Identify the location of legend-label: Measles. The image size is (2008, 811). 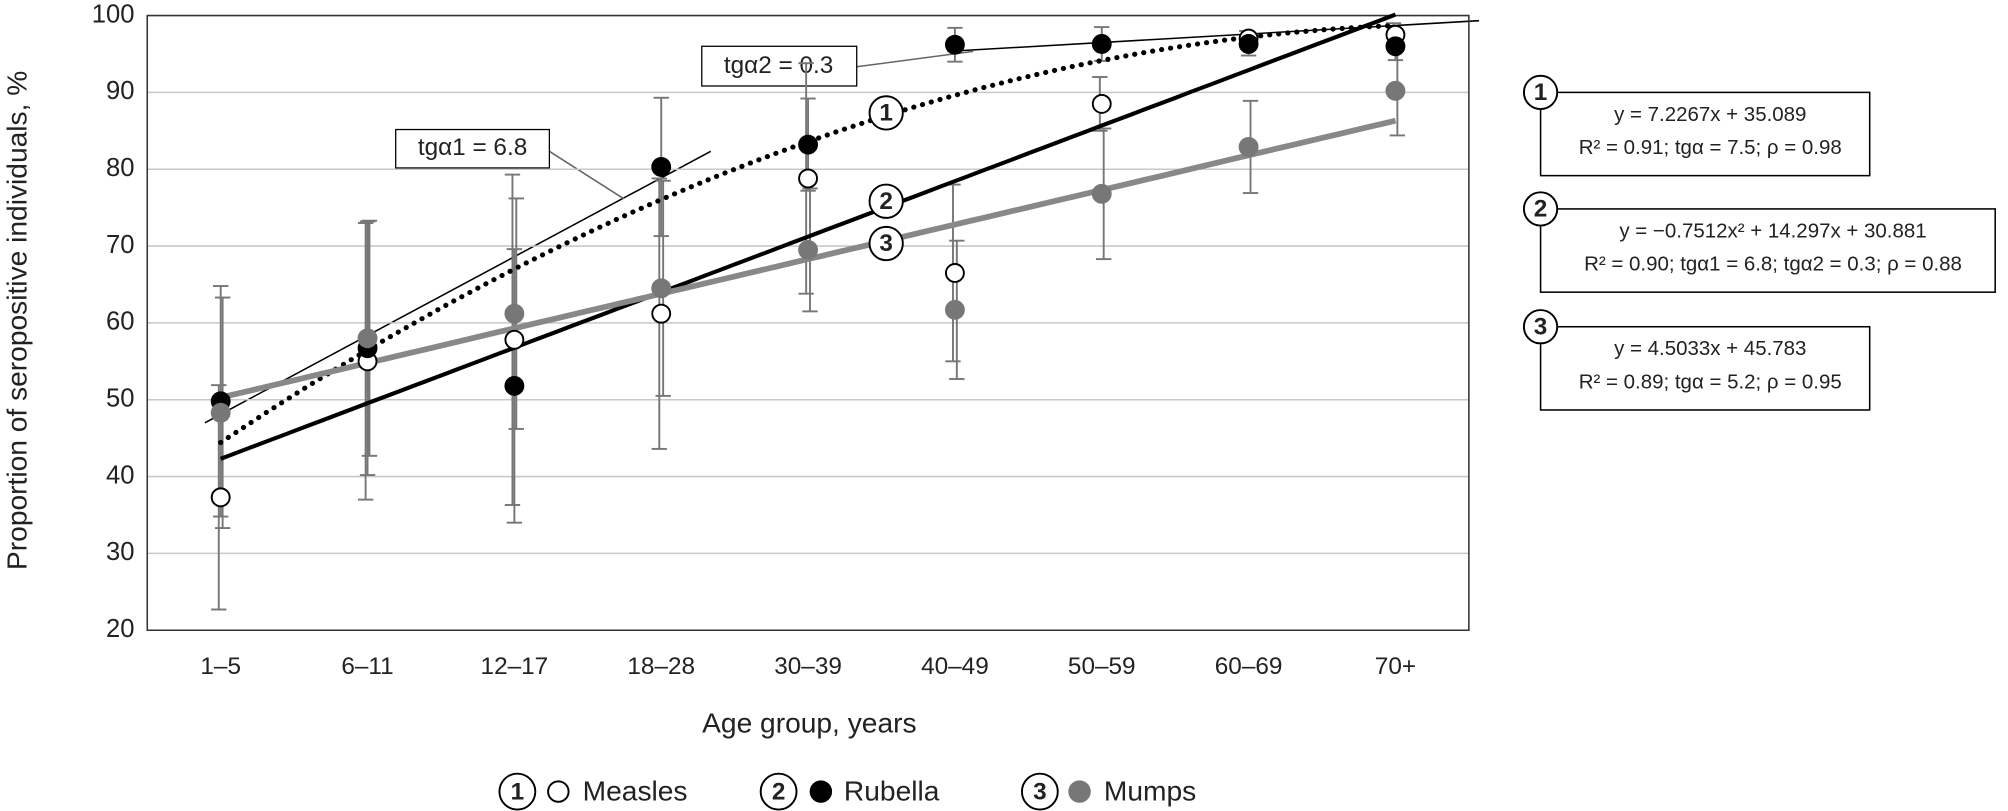
(635, 790).